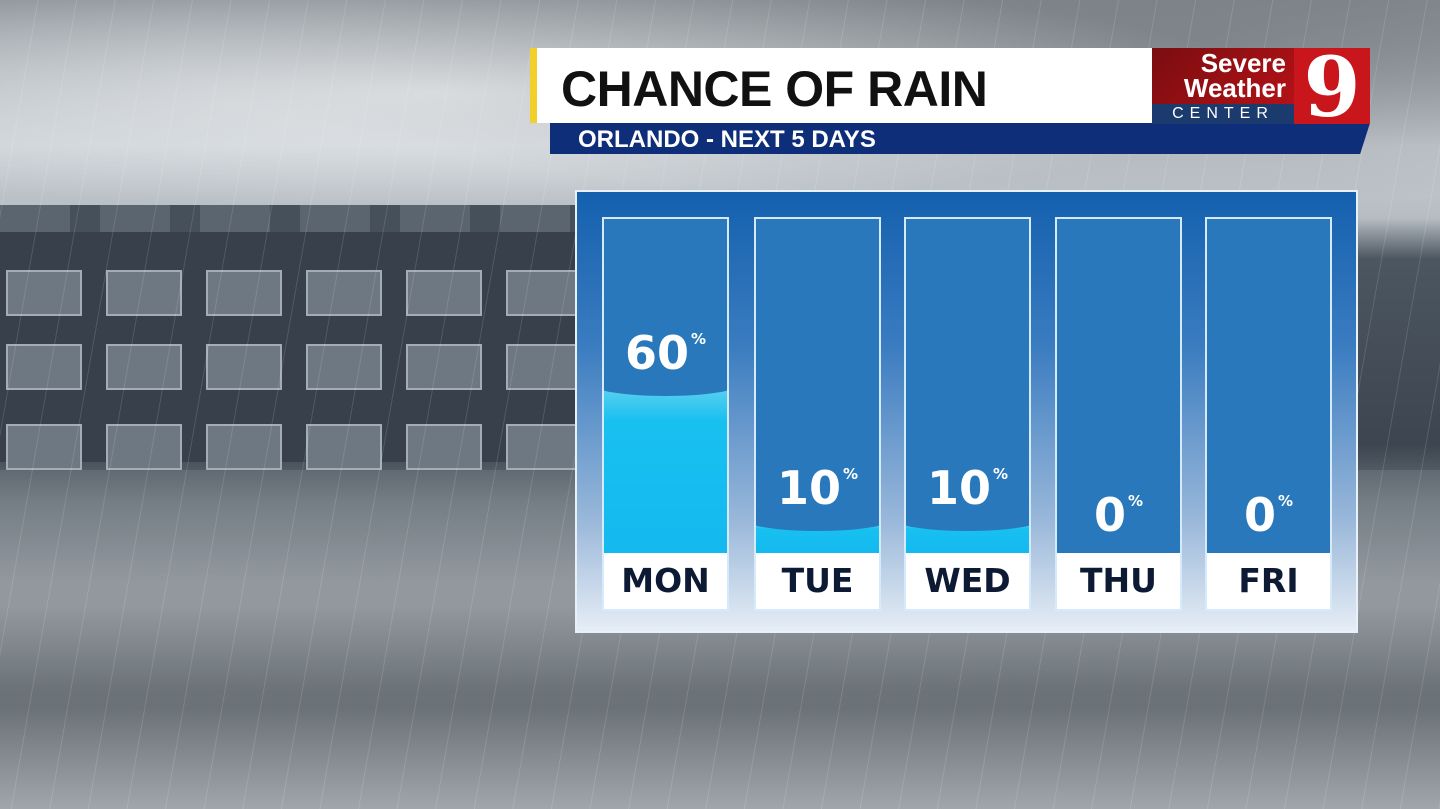 The height and width of the screenshot is (809, 1440). Describe the element at coordinates (1118, 414) in the screenshot. I see `bar-column-thu: 0% THU` at that location.